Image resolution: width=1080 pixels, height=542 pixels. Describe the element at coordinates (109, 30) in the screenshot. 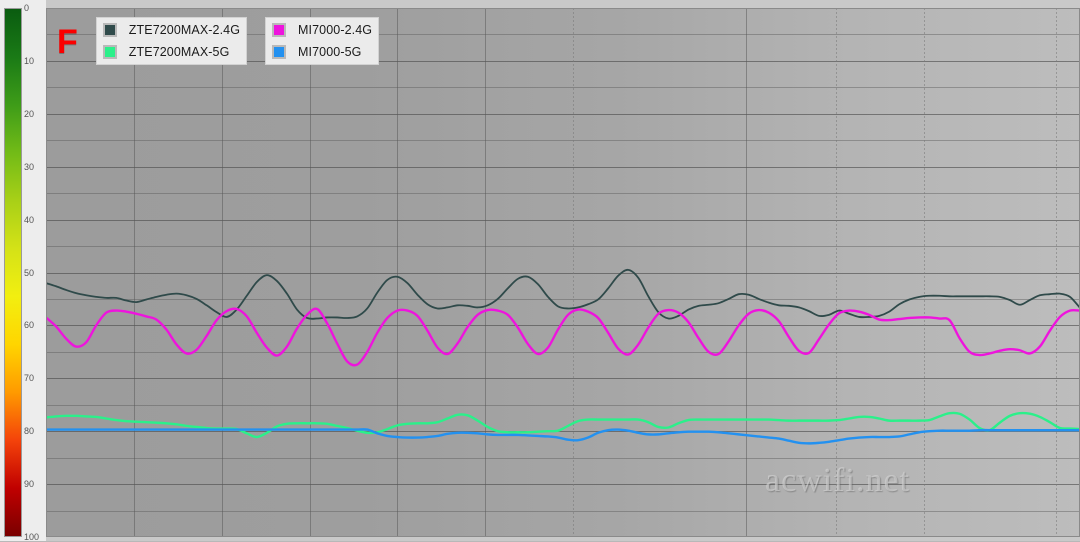

I see `legend-swatch-zte7200max-24g` at that location.